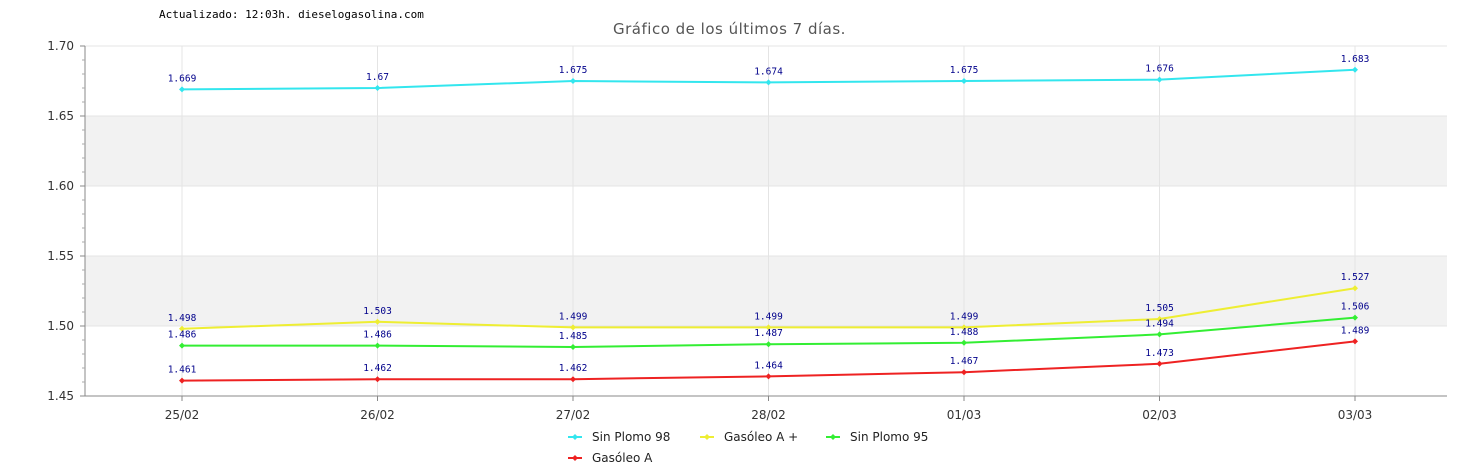 The width and height of the screenshot is (1459, 476). What do you see at coordinates (182, 415) in the screenshot?
I see `x-tick-label: 25/02` at bounding box center [182, 415].